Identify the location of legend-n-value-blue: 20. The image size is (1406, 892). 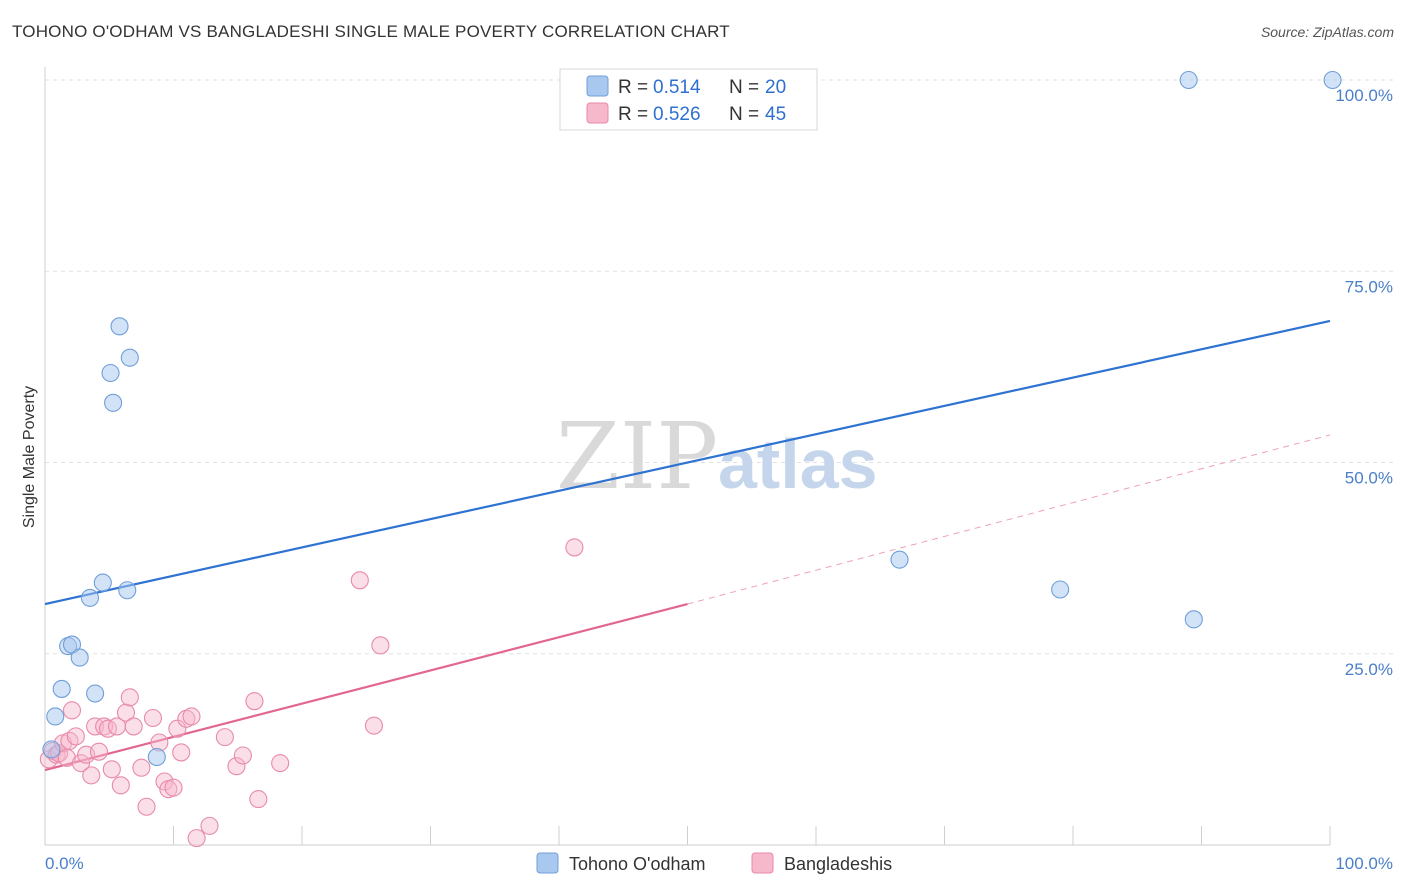
(775, 87).